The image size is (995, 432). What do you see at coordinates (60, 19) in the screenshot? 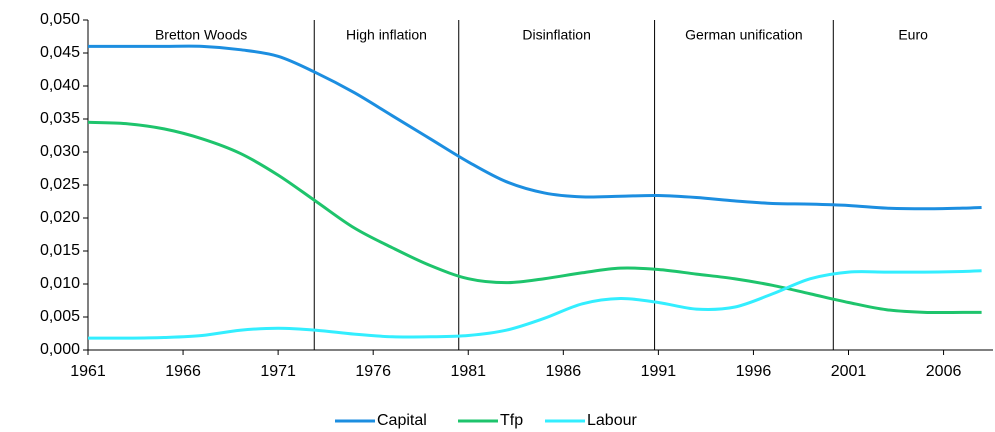
I see `y-tick-label: 0,050` at bounding box center [60, 19].